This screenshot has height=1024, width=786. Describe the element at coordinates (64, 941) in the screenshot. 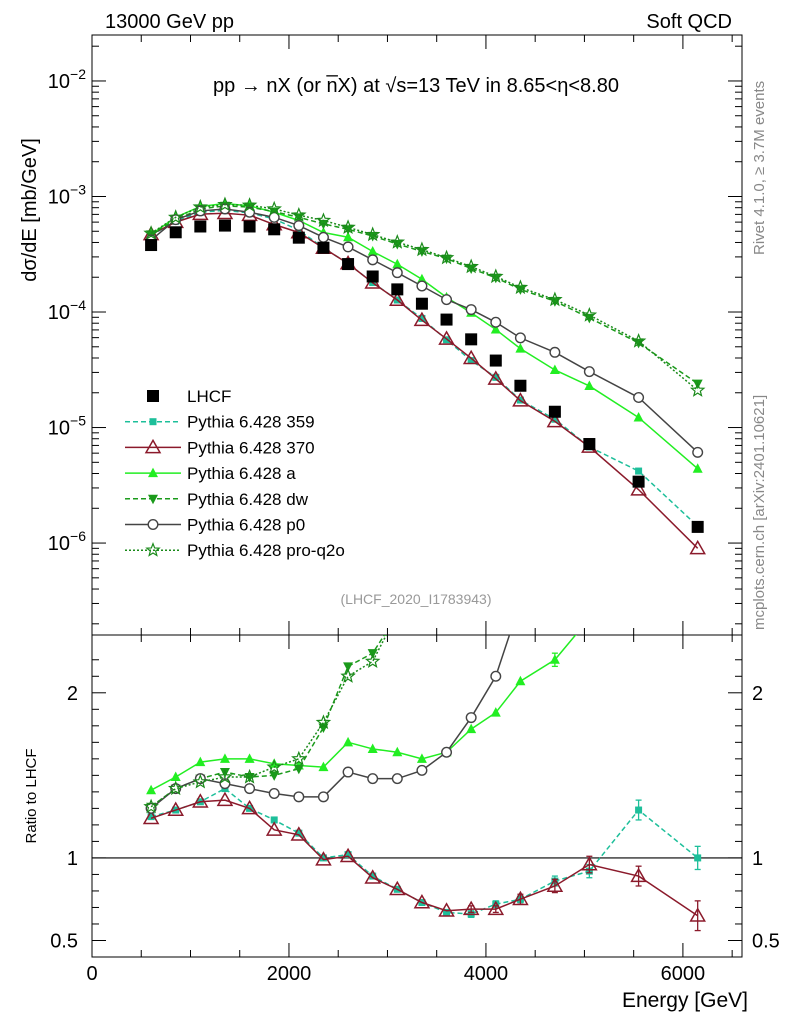

I see `ratio-tick-label: 0.5` at that location.